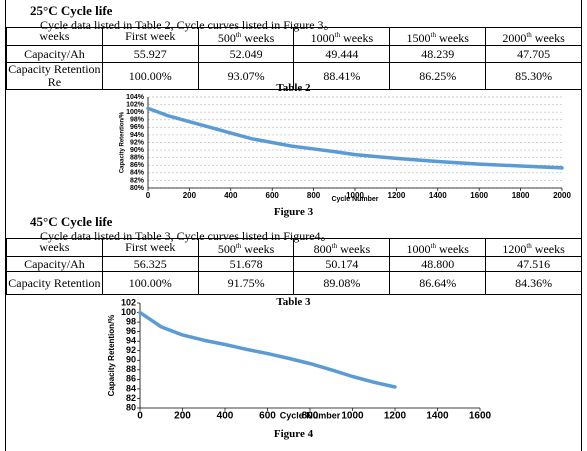 The height and width of the screenshot is (451, 587). Describe the element at coordinates (562, 195) in the screenshot. I see `x-tick-label: 2000` at that location.